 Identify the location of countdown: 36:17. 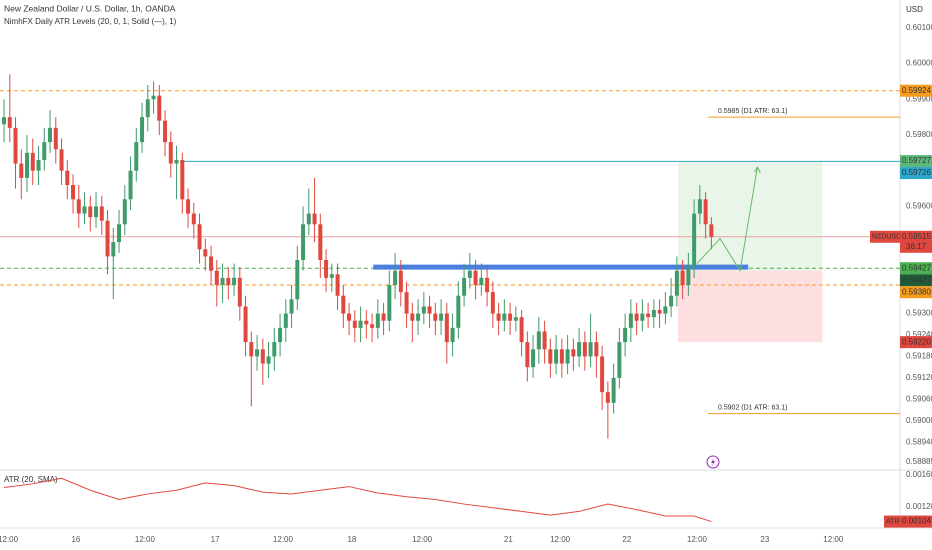
(916, 246).